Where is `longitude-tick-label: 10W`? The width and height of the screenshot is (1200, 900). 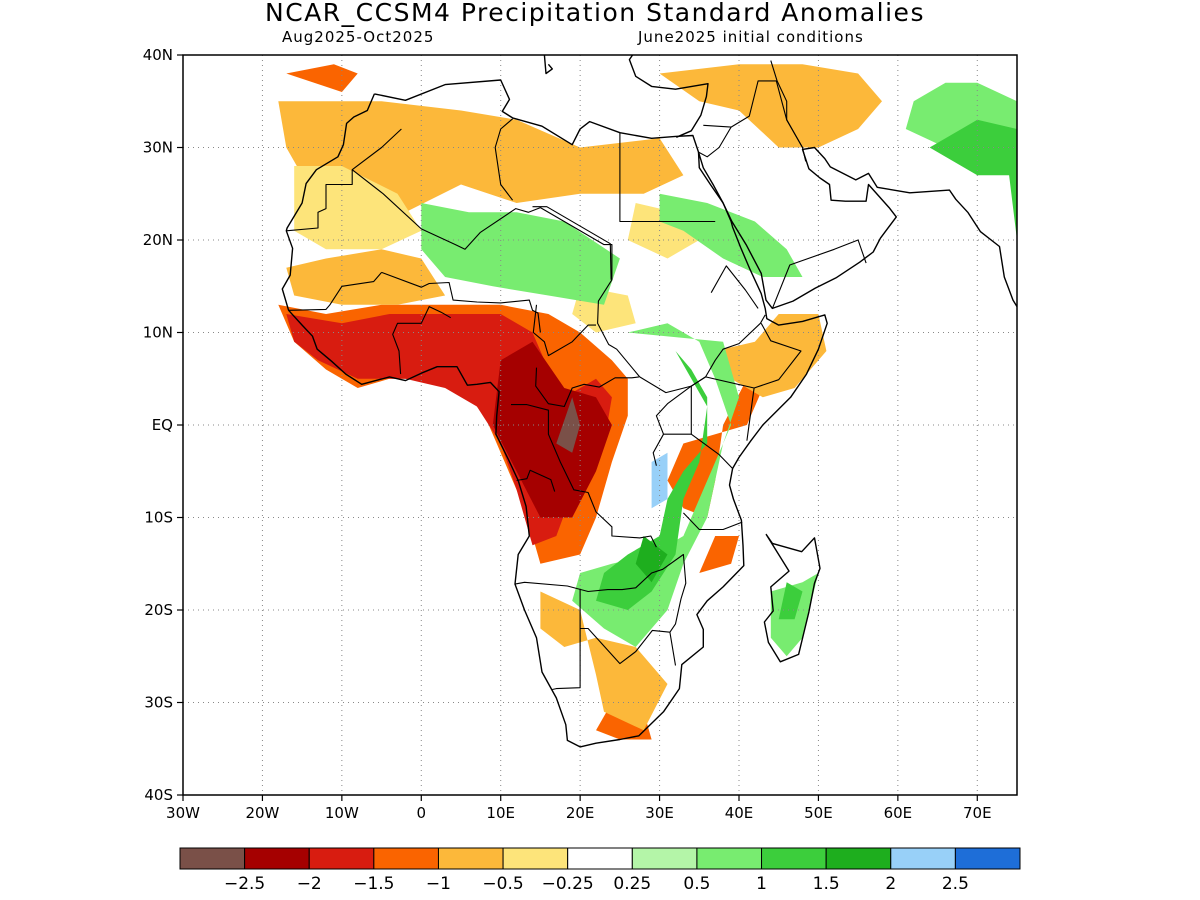
longitude-tick-label: 10W is located at coordinates (342, 813).